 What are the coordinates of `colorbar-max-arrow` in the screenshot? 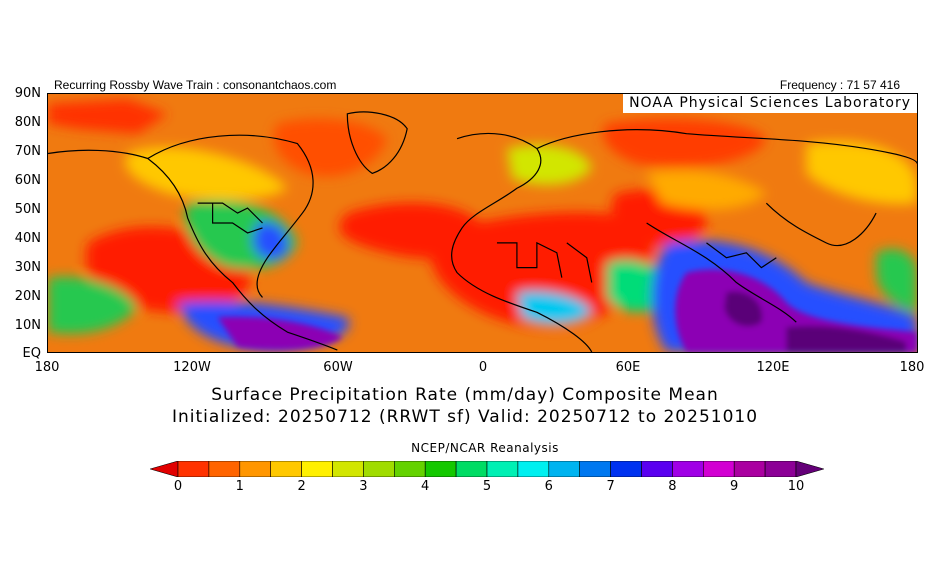 It's located at (809, 469).